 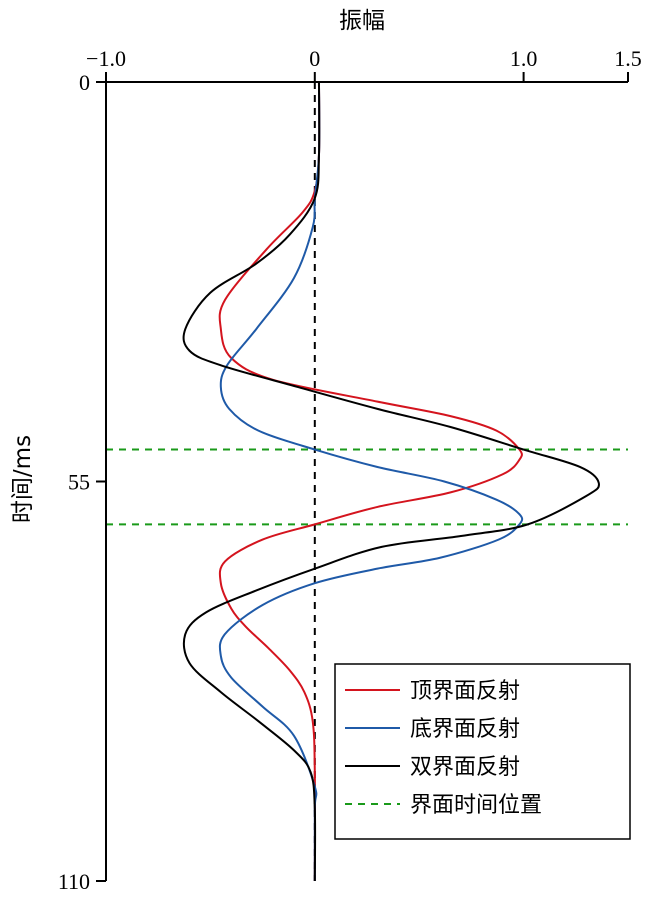 I want to click on legend-box, so click(x=482, y=751).